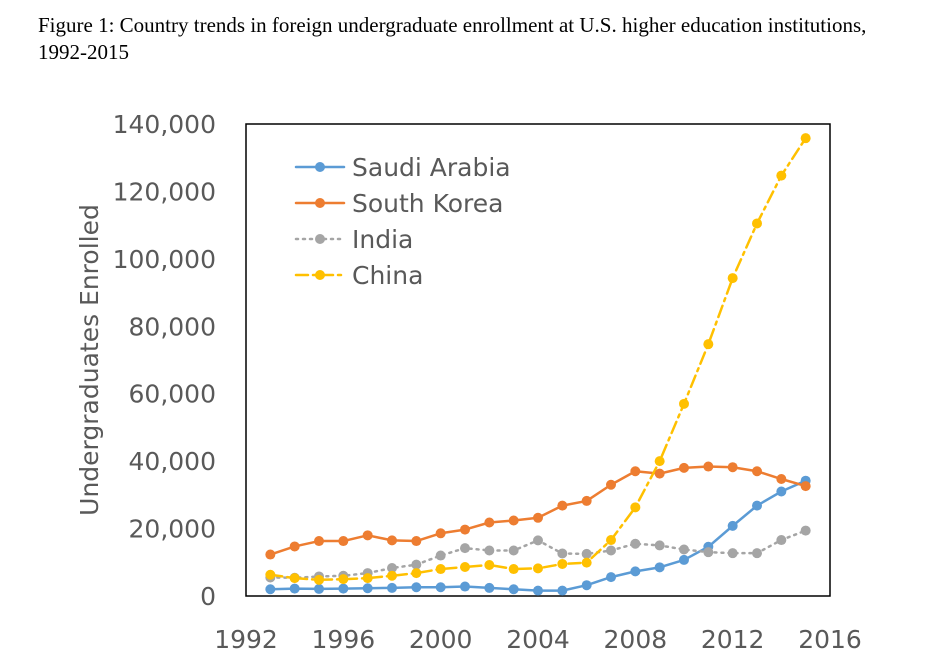 This screenshot has width=932, height=661. Describe the element at coordinates (172, 394) in the screenshot. I see `y-tick-label: 60,000` at that location.